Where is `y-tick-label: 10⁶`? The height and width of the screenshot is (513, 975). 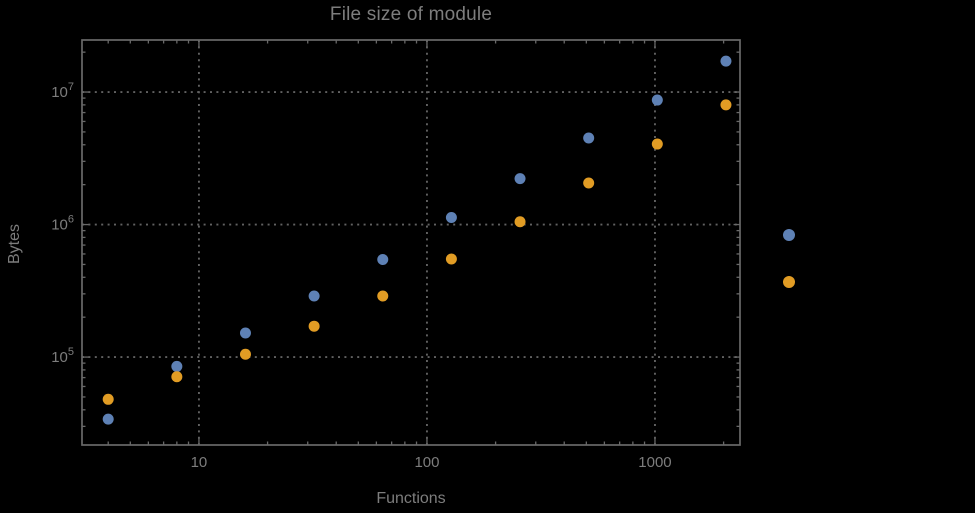
y-tick-label: 10⁶ is located at coordinates (62, 224).